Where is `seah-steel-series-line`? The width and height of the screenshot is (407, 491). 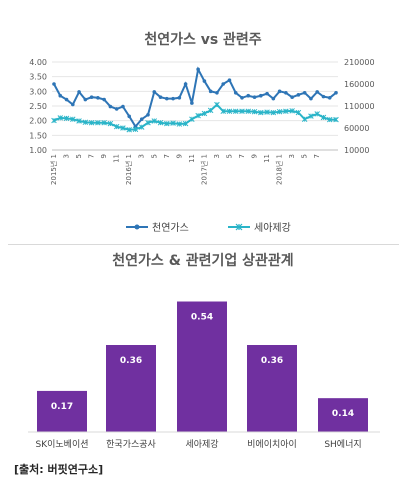 seah-steel-series-line is located at coordinates (194, 117).